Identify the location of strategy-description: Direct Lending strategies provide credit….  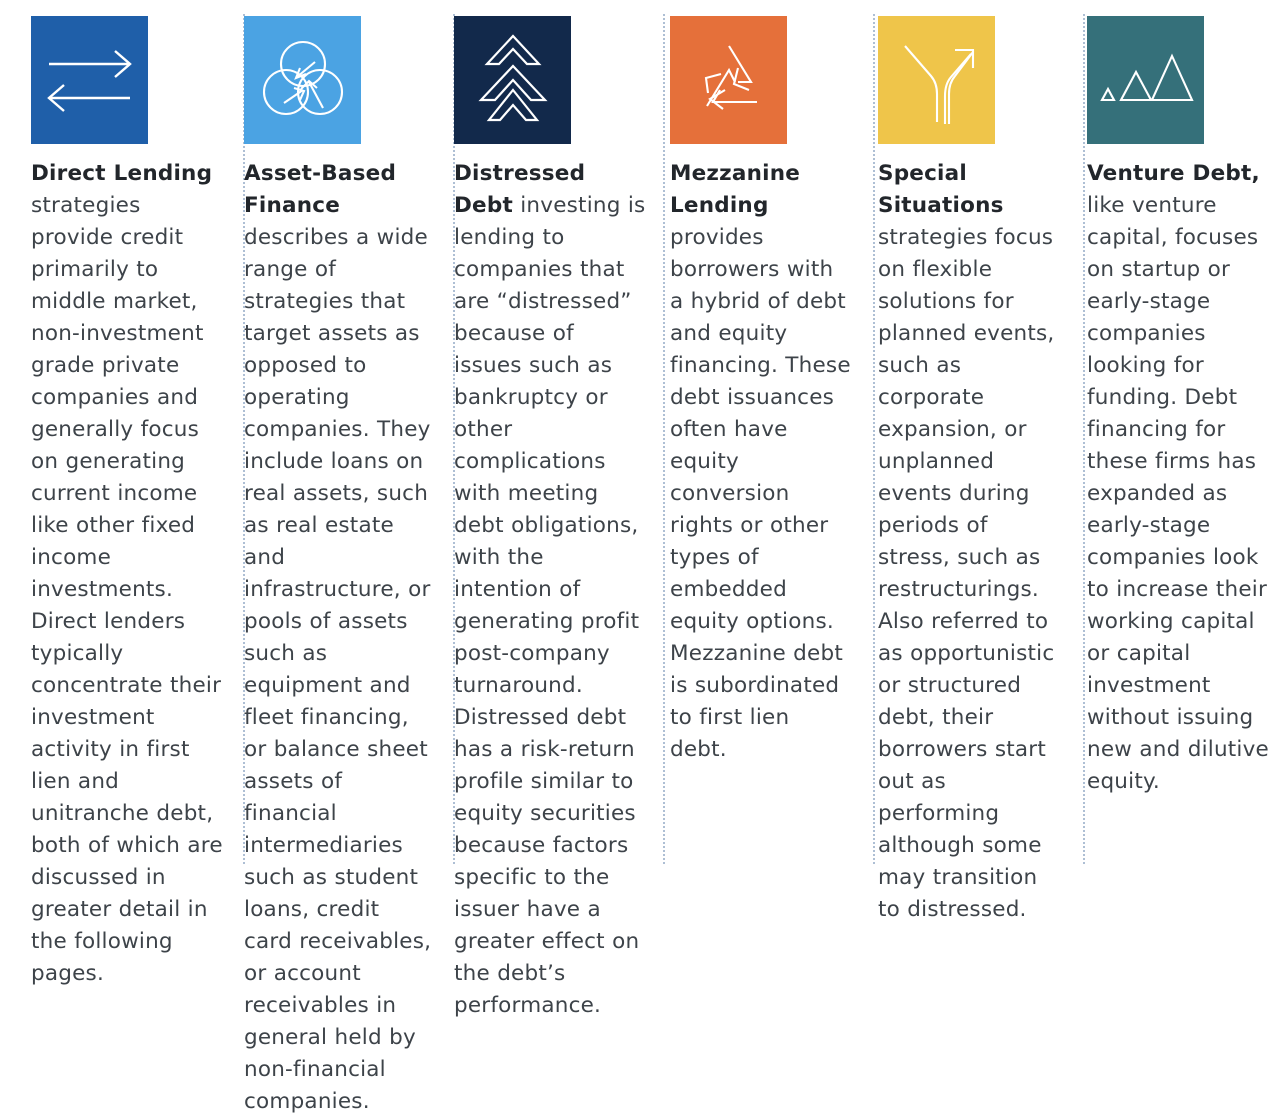
(127, 574).